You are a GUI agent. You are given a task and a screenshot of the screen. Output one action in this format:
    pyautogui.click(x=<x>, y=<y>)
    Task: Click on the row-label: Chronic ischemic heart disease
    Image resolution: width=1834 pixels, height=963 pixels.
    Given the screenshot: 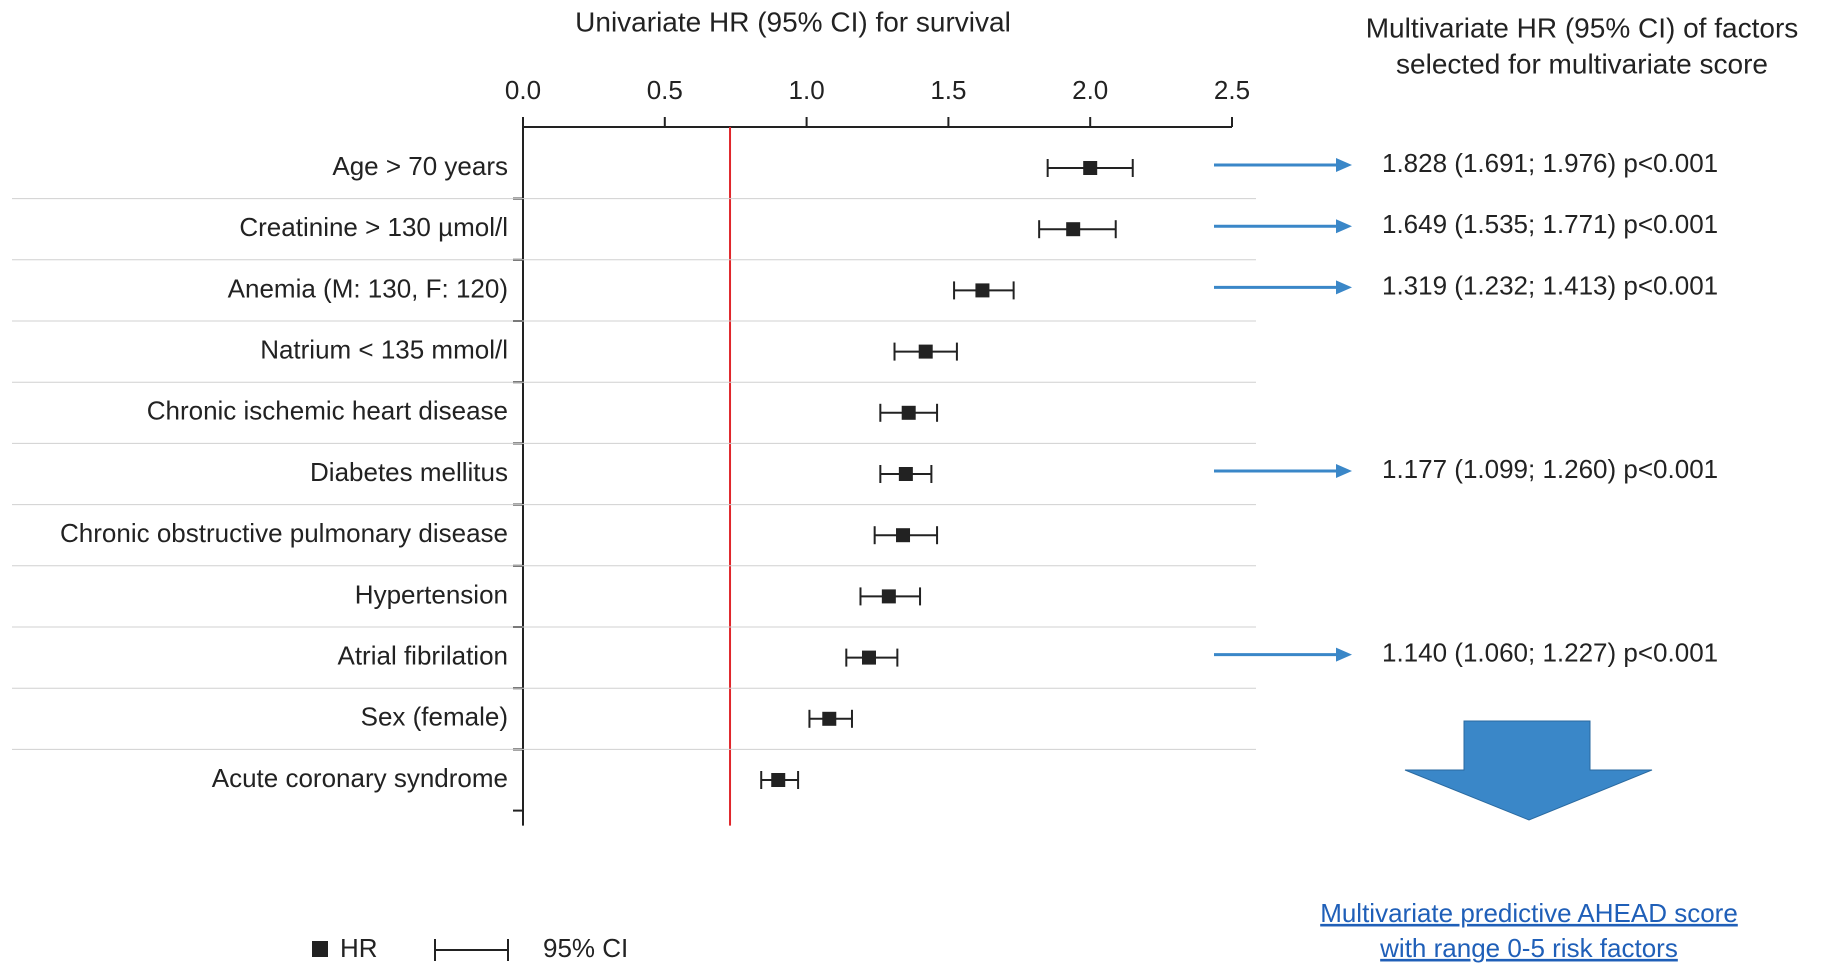 What is the action you would take?
    pyautogui.click(x=327, y=411)
    